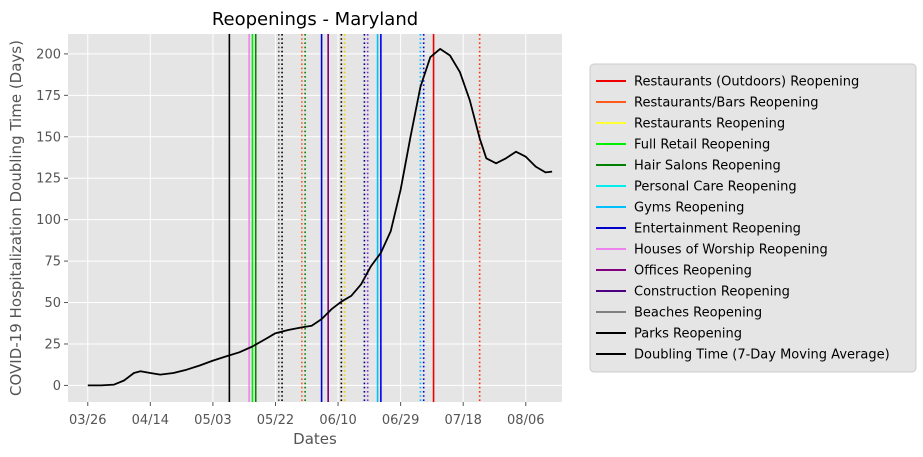 Image resolution: width=923 pixels, height=457 pixels. I want to click on legend-label: Restaurants Reopening, so click(709, 124).